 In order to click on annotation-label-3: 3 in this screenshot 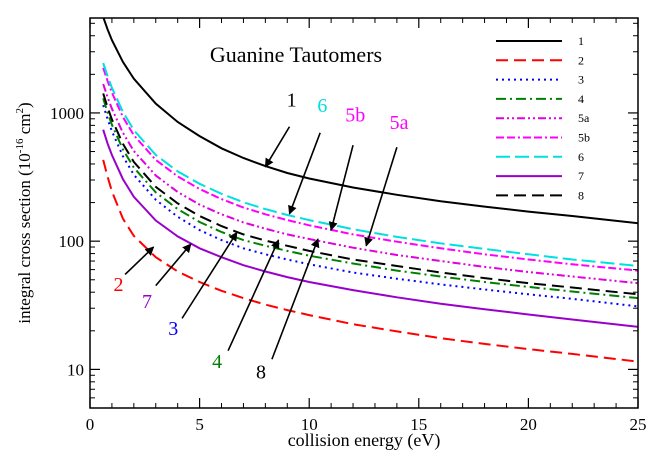, I will do `click(173, 329)`.